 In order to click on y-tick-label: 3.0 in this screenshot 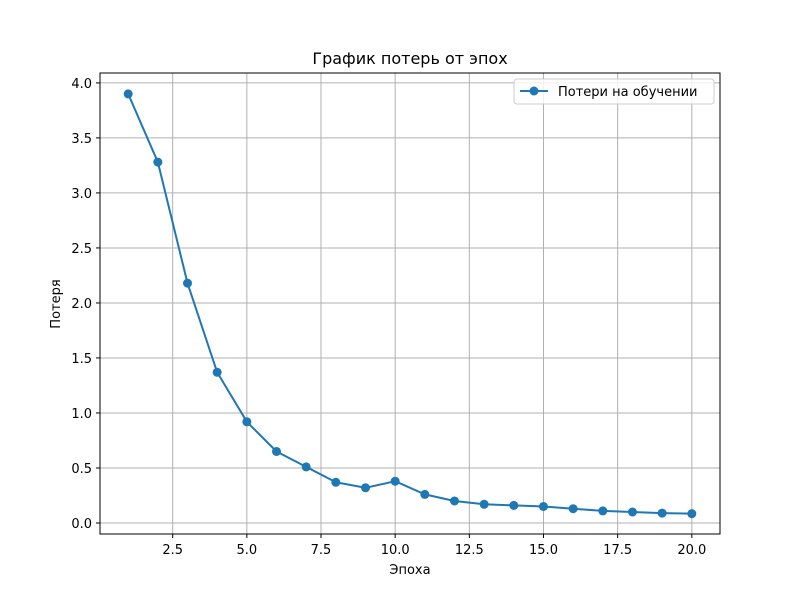, I will do `click(81, 194)`.